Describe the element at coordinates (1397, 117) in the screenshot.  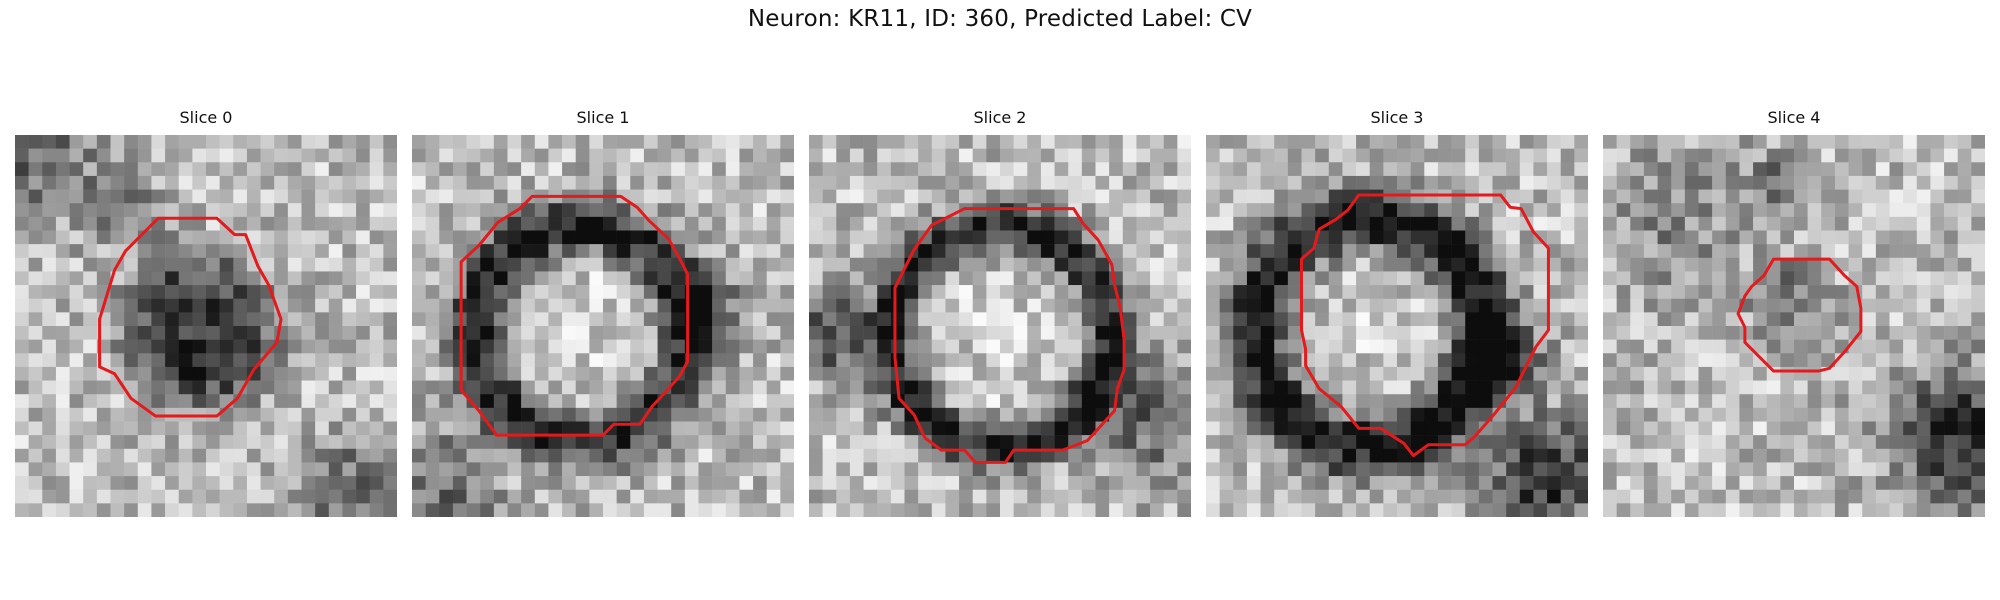
I see `slice-title: Slice 3` at that location.